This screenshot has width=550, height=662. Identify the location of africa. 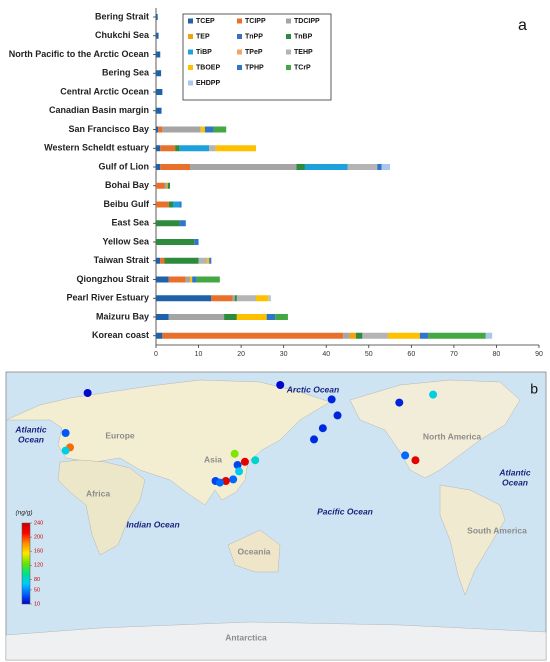
(101, 507).